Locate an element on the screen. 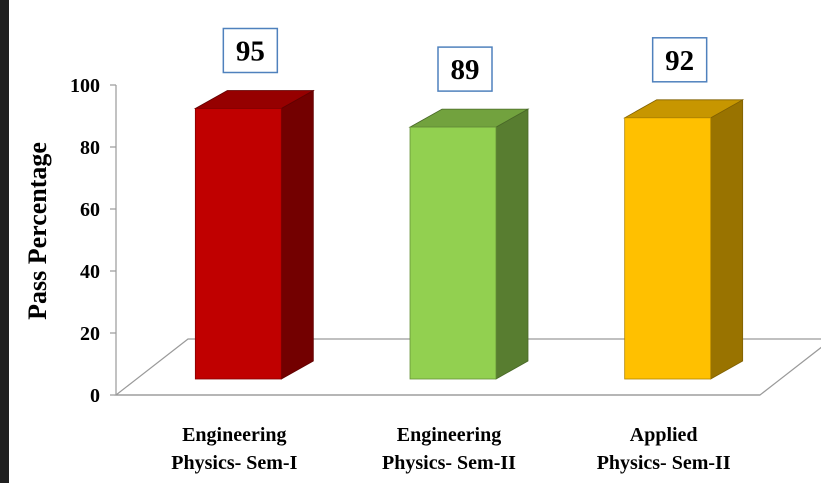  y-tick-label: 80 is located at coordinates (90, 148).